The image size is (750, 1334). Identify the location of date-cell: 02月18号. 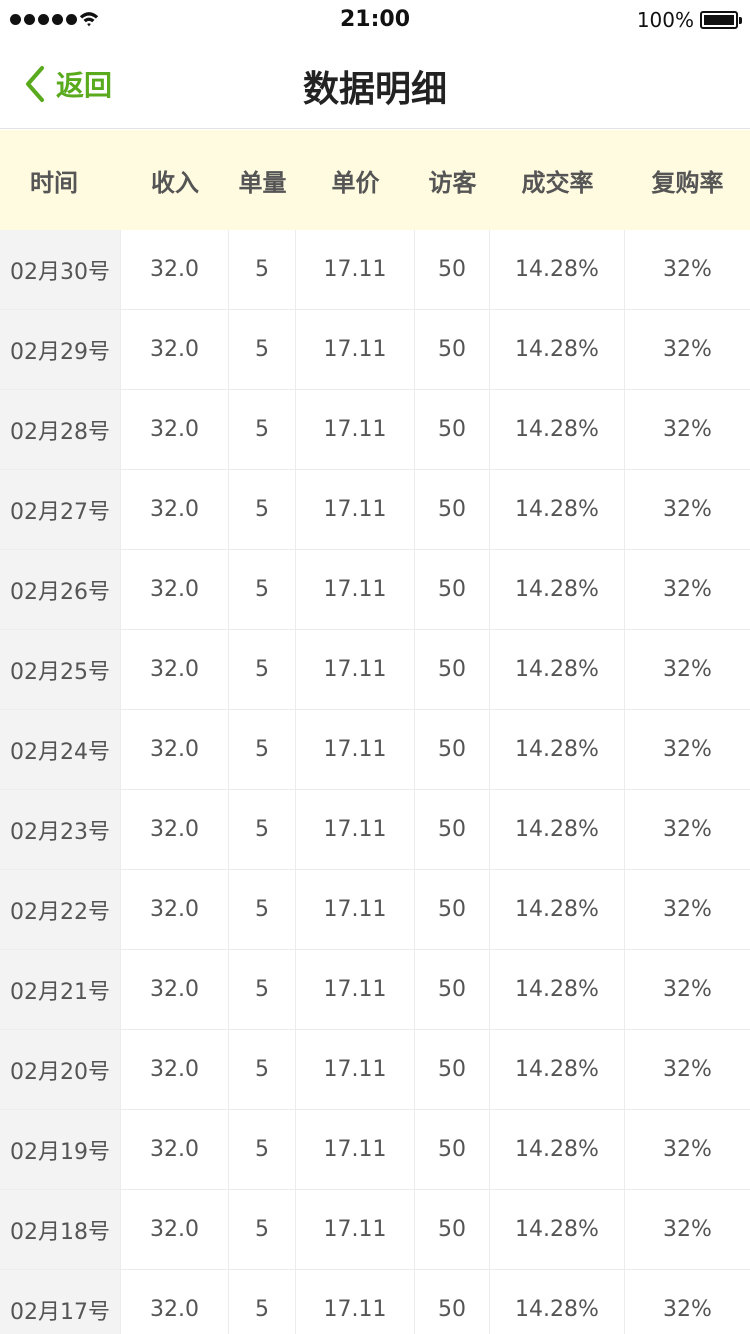
(60, 1229).